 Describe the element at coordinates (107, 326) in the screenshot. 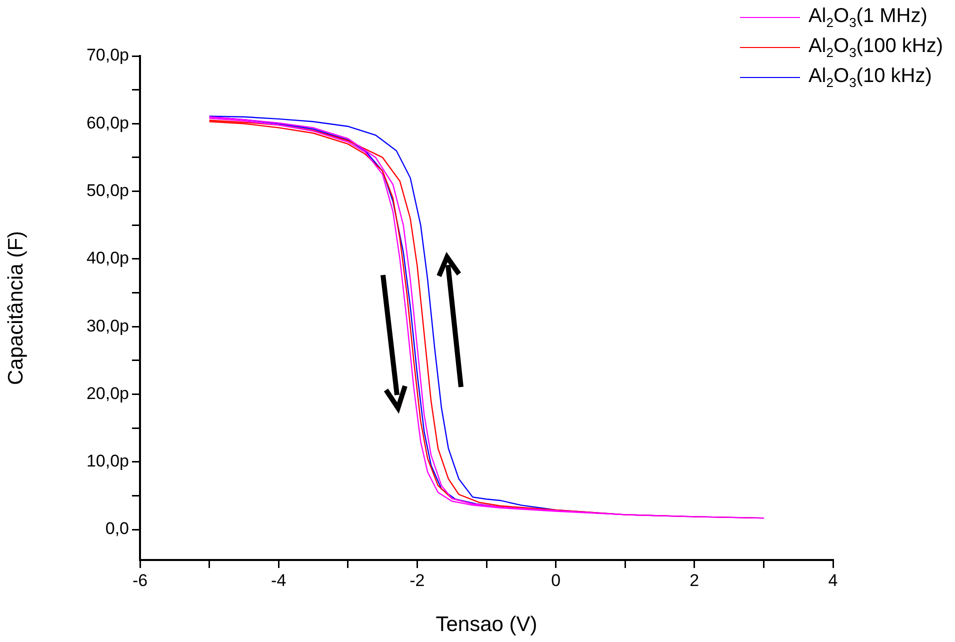

I see `y-tick-label: 30,0p` at that location.